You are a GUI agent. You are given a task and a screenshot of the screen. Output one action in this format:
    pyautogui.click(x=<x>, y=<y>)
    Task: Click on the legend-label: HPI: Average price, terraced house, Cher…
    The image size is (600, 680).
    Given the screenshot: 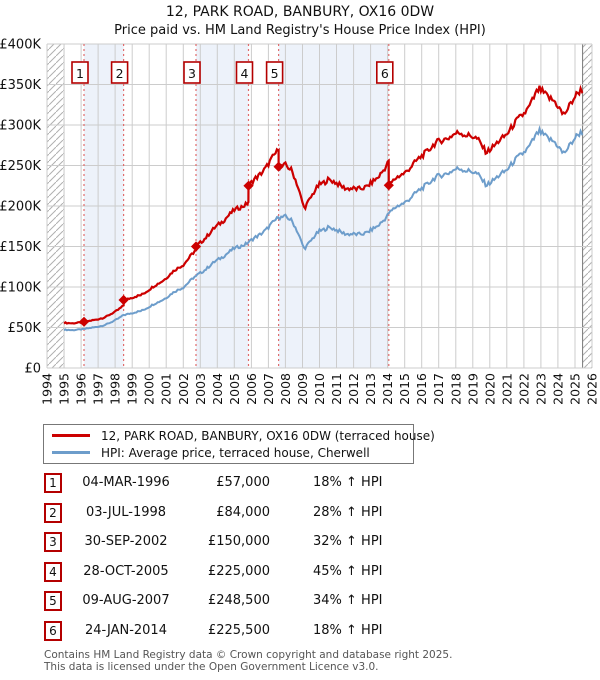 What is the action you would take?
    pyautogui.click(x=235, y=452)
    